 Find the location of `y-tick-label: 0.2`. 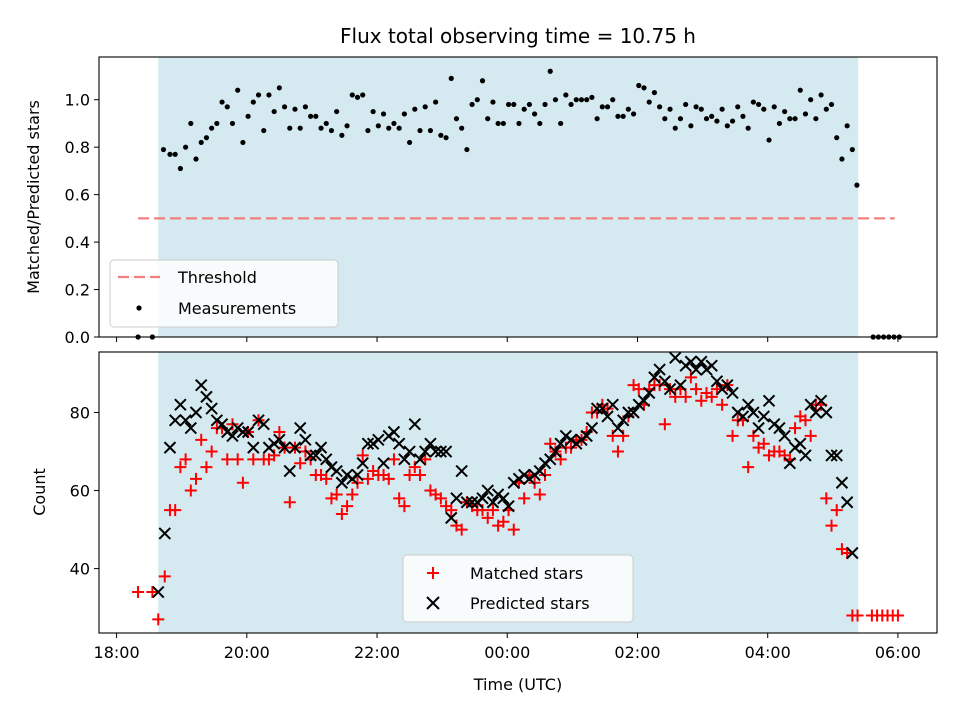

y-tick-label: 0.2 is located at coordinates (77, 290).